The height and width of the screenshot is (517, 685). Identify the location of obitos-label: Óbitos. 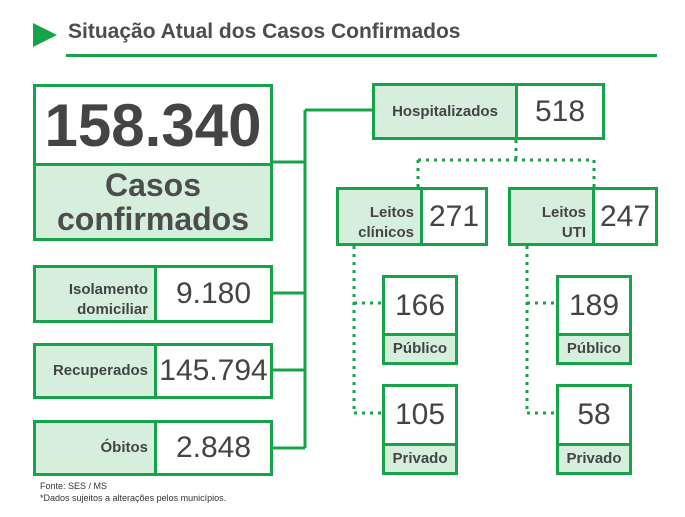
(96, 448).